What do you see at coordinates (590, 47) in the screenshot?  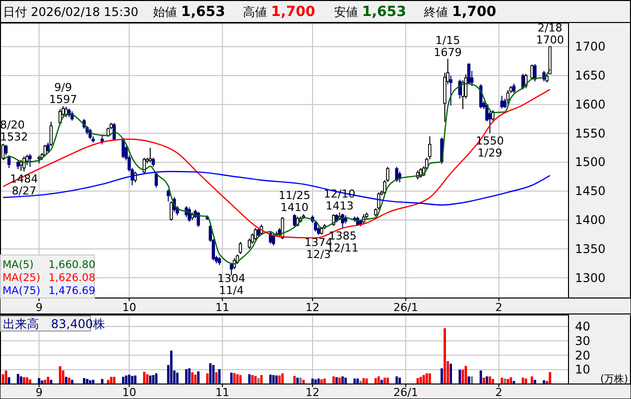 I see `y-tick-label: 1700` at bounding box center [590, 47].